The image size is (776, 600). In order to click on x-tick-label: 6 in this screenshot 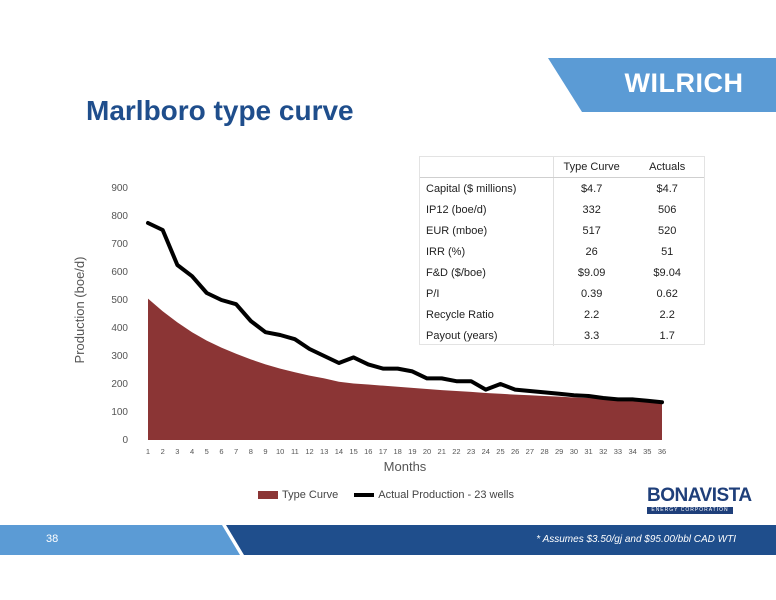, I will do `click(221, 451)`.